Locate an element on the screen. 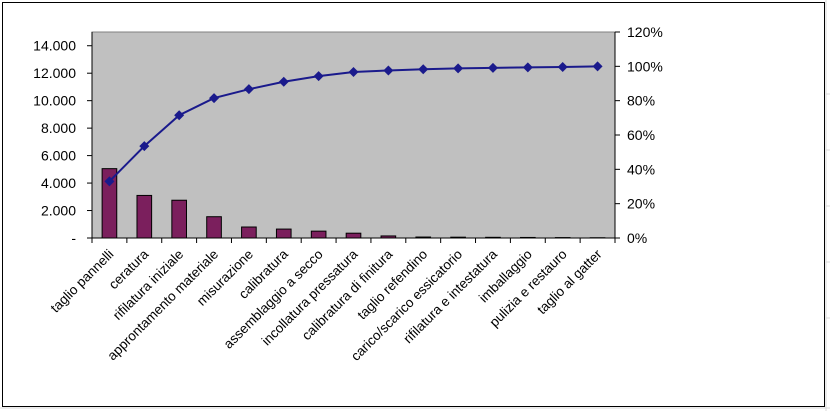 This screenshot has width=830, height=413. y-left-tick-label: 2.000 is located at coordinates (58, 211).